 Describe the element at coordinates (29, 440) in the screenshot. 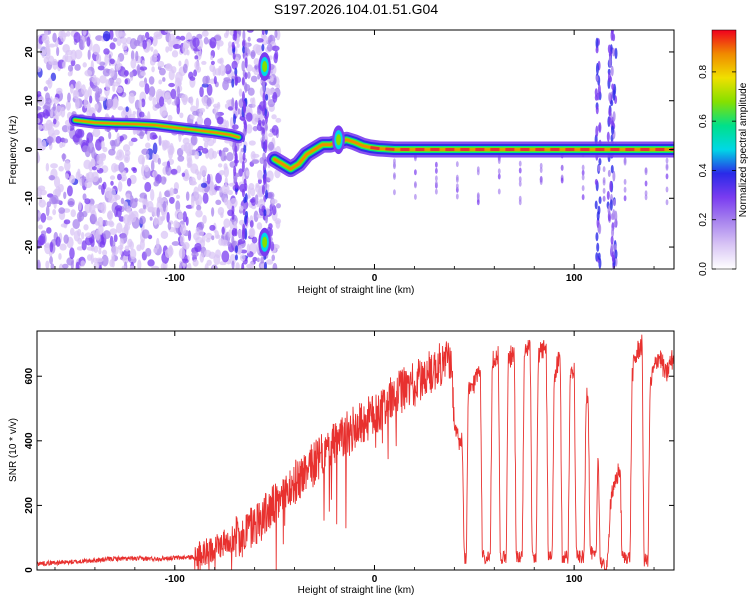

I see `snr-ytick-label: 400` at that location.